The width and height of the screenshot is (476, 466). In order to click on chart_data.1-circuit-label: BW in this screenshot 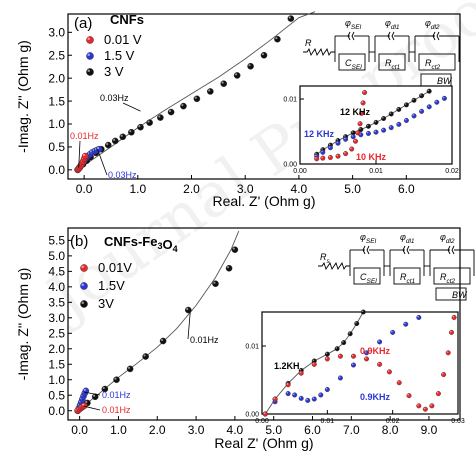, I will do `click(460, 295)`.